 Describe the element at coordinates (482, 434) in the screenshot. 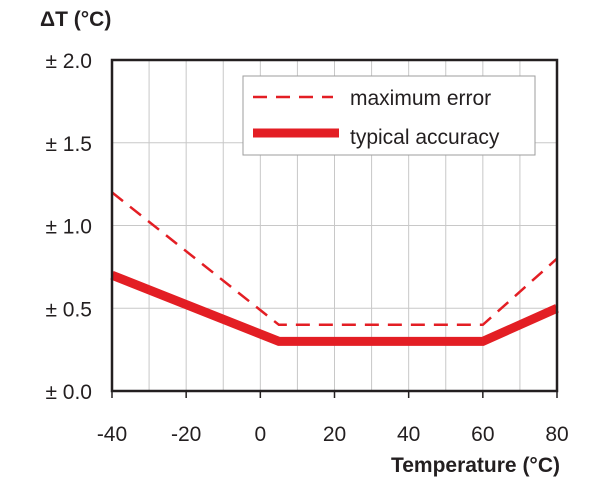

I see `x-tick-label: 60` at that location.